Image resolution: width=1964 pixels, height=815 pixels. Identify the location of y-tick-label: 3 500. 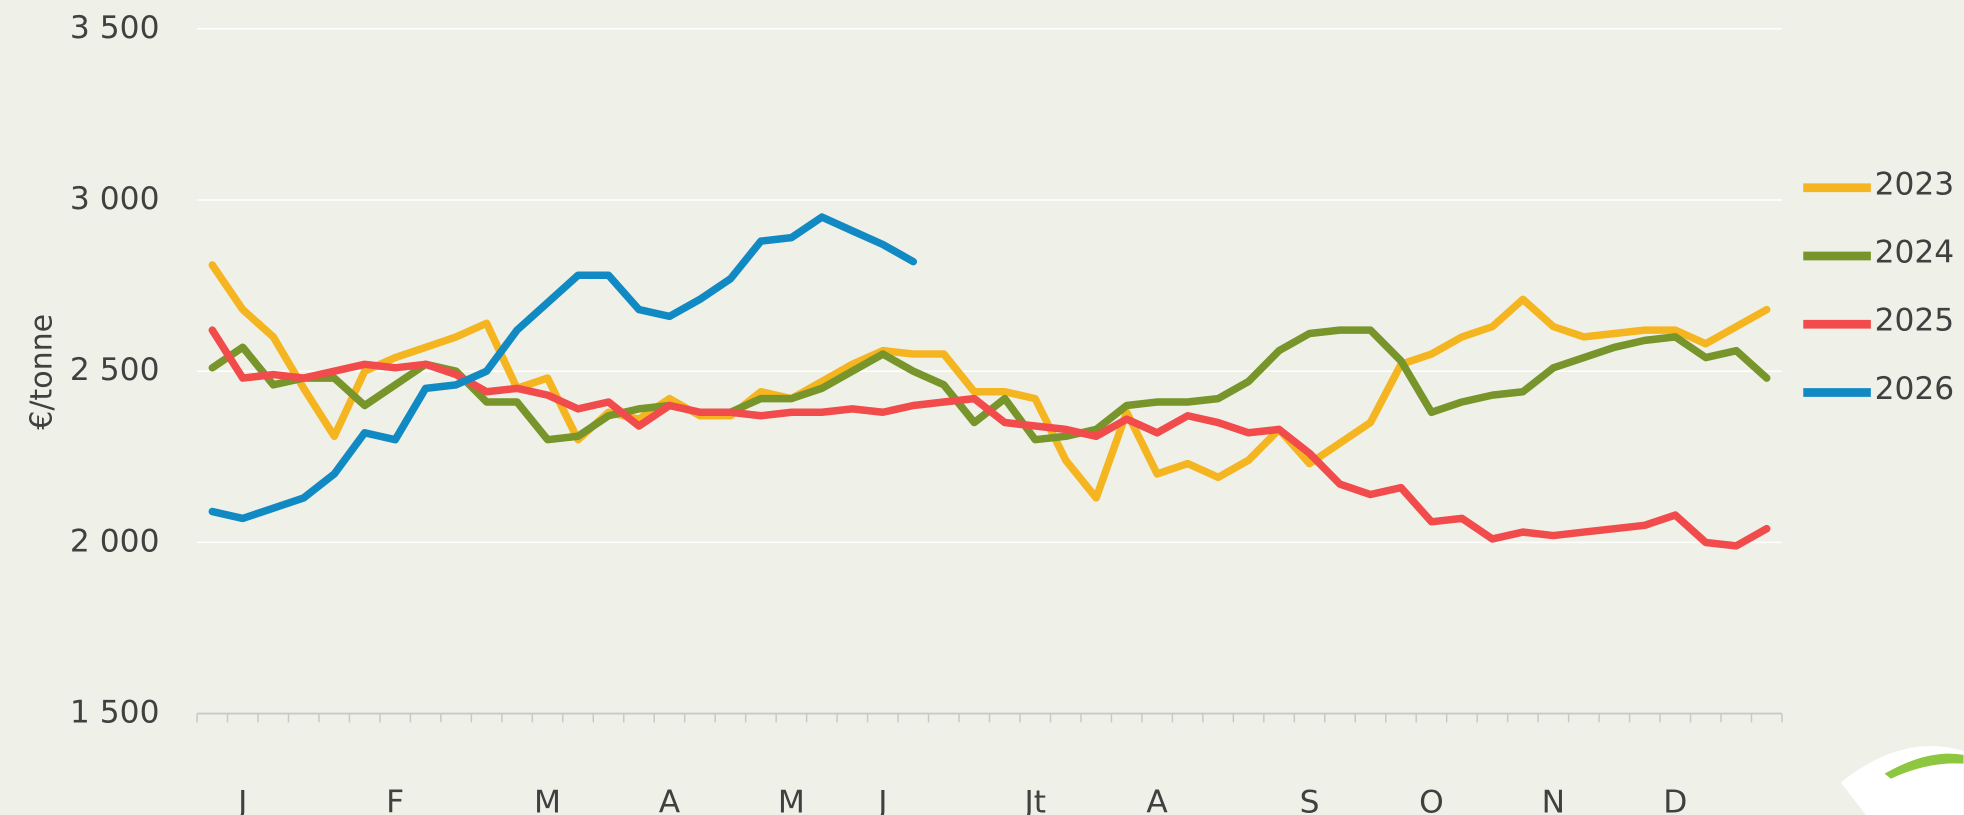
(115, 28).